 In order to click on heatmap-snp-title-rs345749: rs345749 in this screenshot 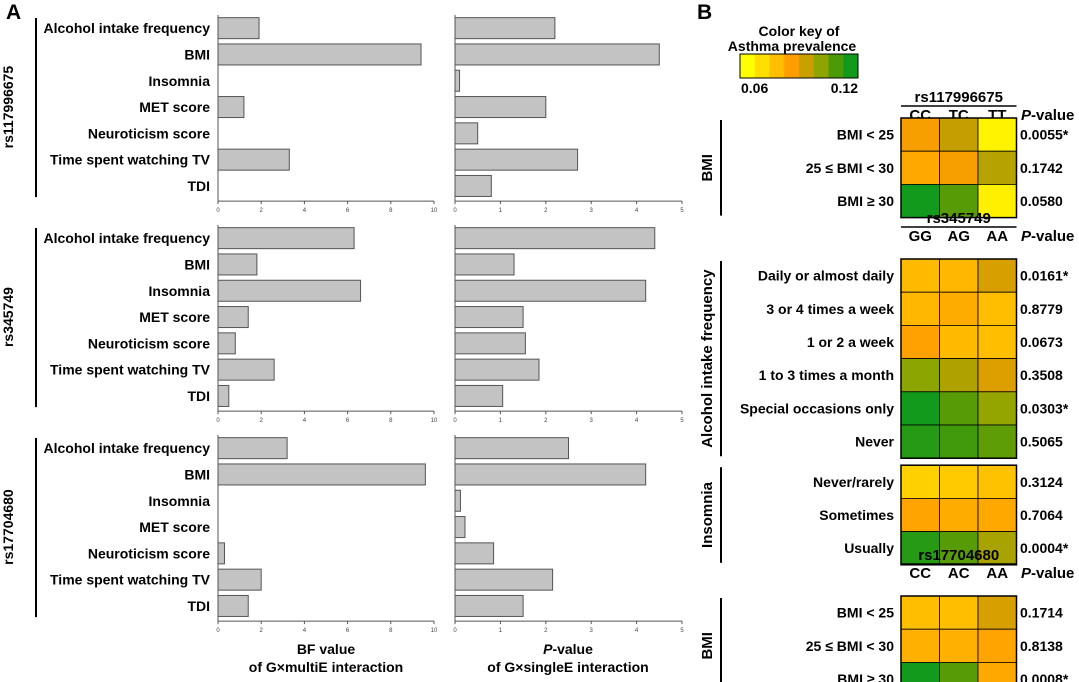, I will do `click(959, 218)`.